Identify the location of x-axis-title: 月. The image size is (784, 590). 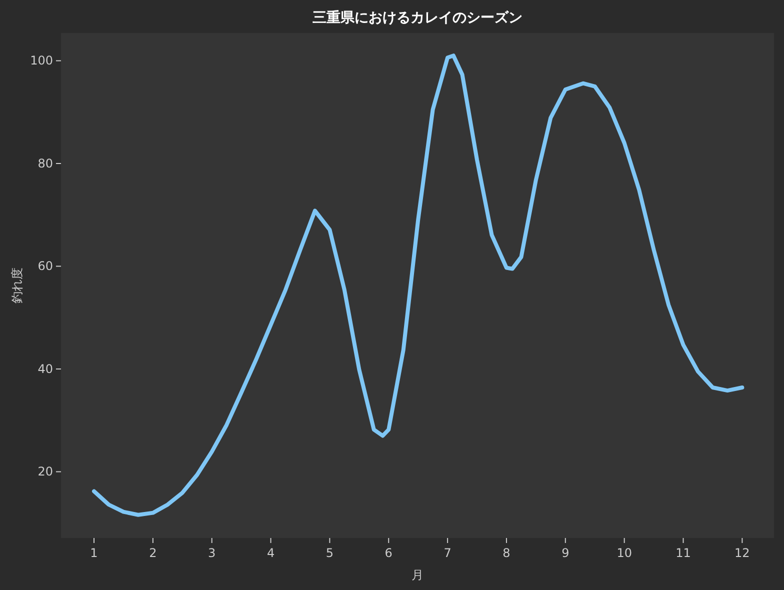
(418, 575).